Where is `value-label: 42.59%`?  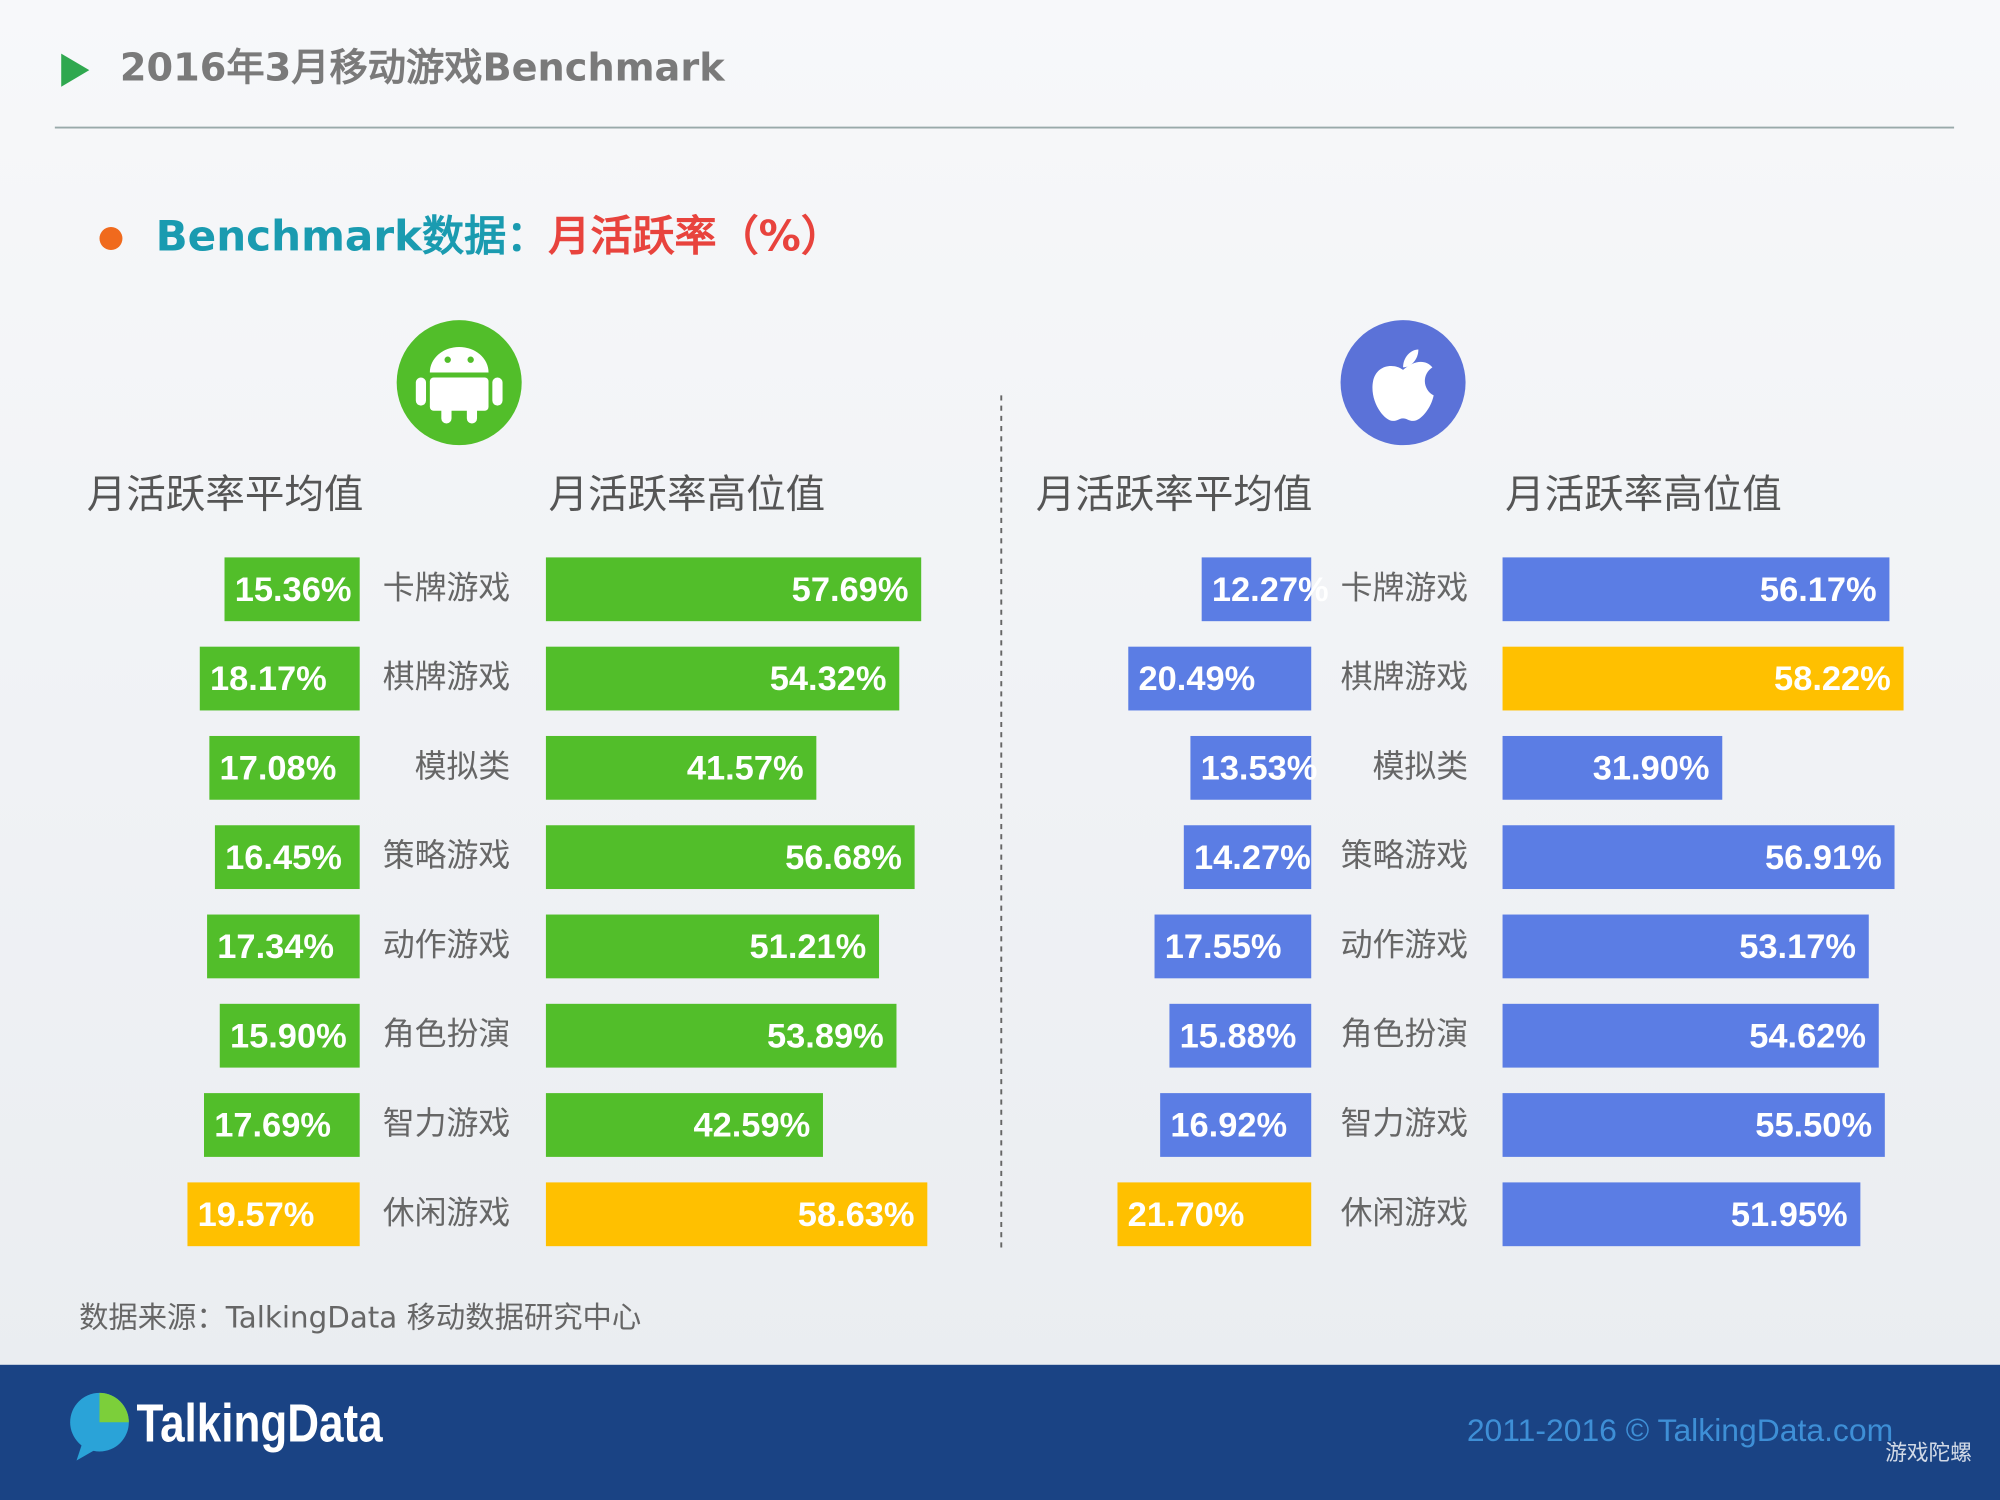
value-label: 42.59% is located at coordinates (751, 1126).